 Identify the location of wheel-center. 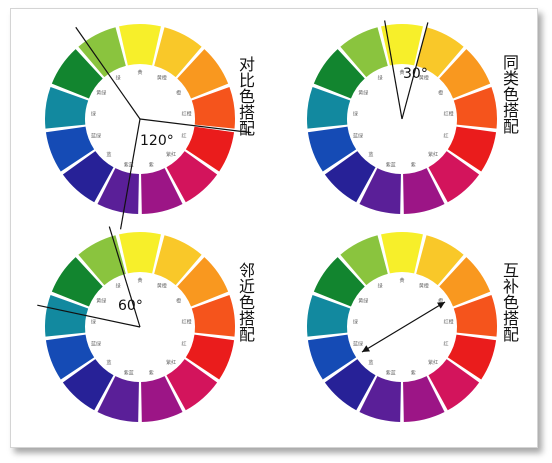
(402, 327).